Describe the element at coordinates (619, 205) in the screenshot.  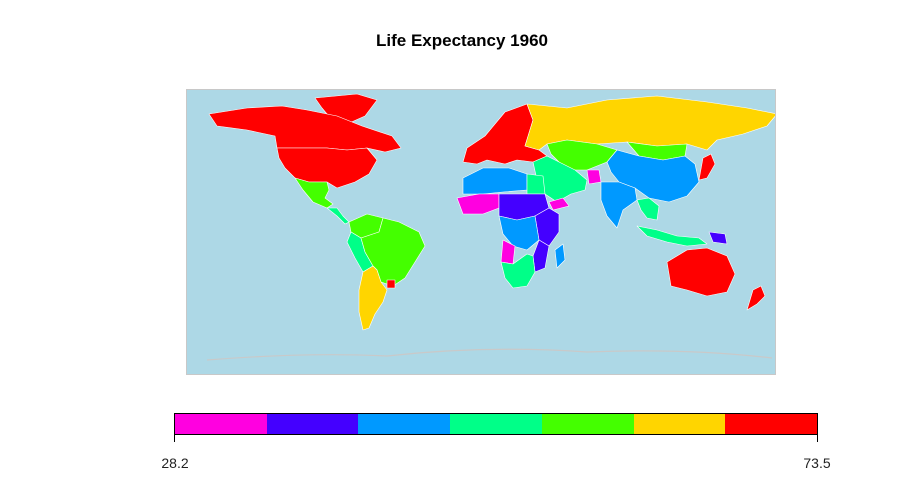
I see `region-india` at that location.